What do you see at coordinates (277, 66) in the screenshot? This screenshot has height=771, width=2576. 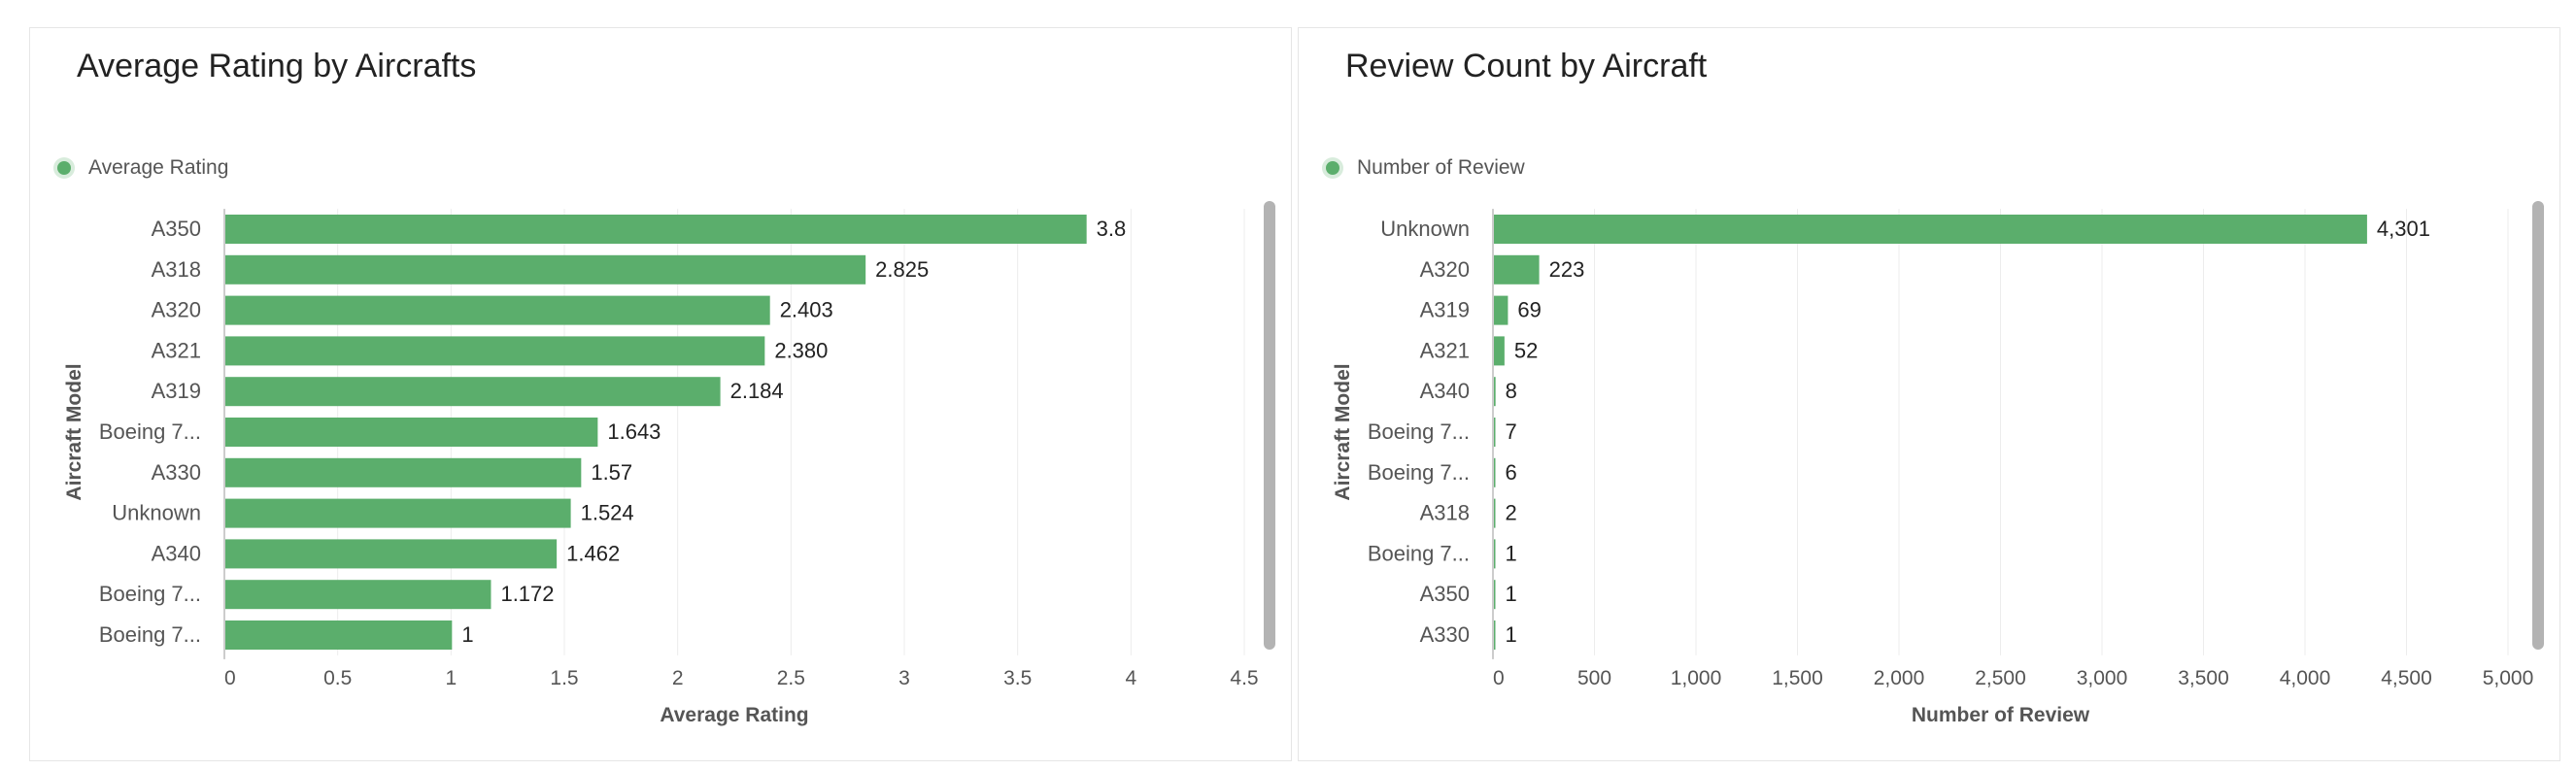 I see `chart-title: Average Rating by Aircrafts` at bounding box center [277, 66].